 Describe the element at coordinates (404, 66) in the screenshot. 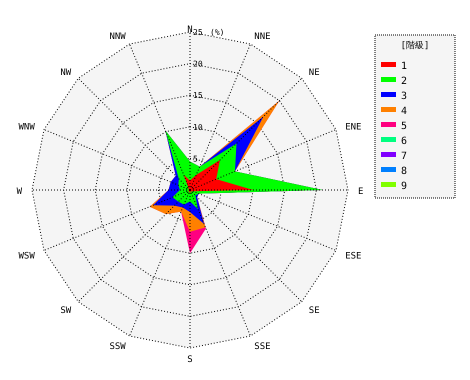

I see `legend-label: 1` at that location.